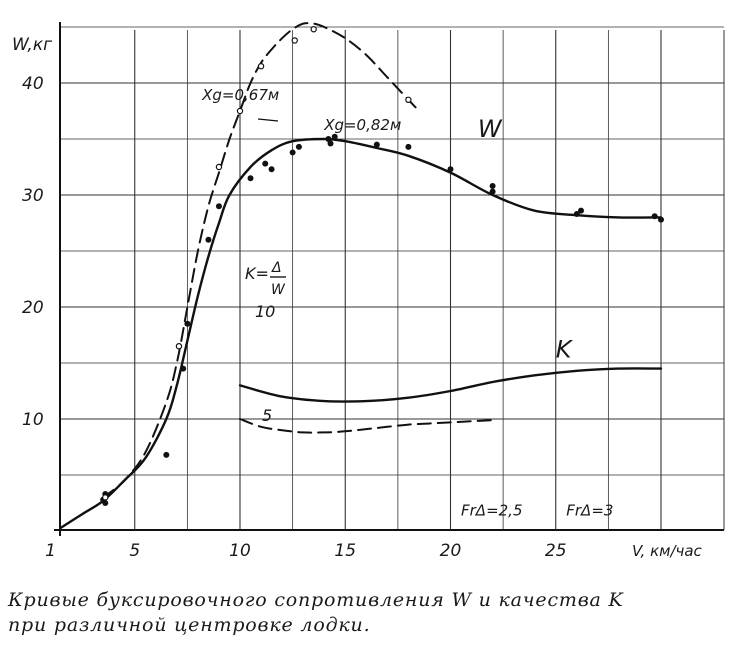 The image size is (741, 656). What do you see at coordinates (267, 415) in the screenshot?
I see `k-tick-label: 5` at bounding box center [267, 415].